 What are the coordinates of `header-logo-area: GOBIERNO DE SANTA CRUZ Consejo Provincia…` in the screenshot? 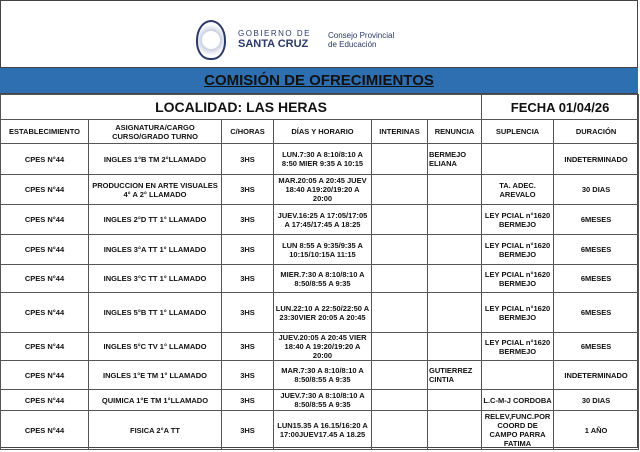 It's located at (319, 33).